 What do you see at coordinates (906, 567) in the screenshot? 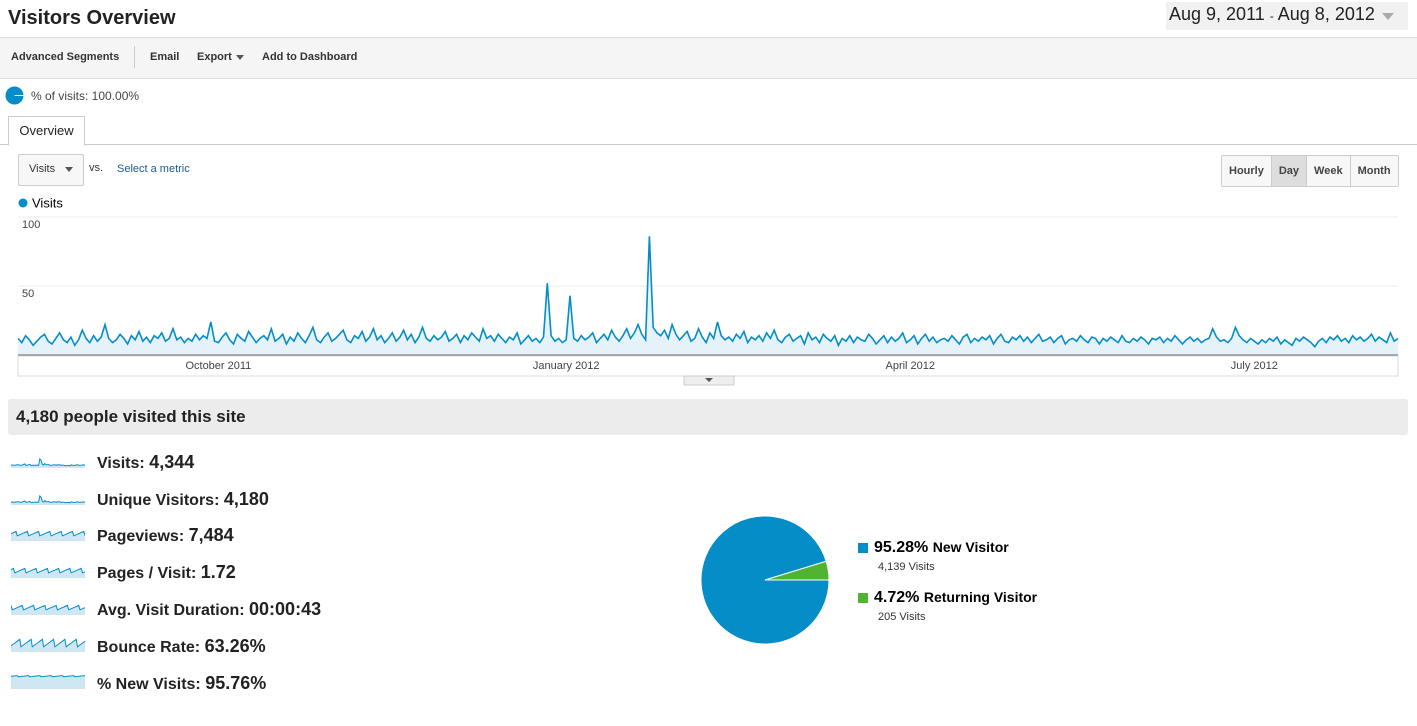
I see `legend-visits: 4,139 Visits` at bounding box center [906, 567].